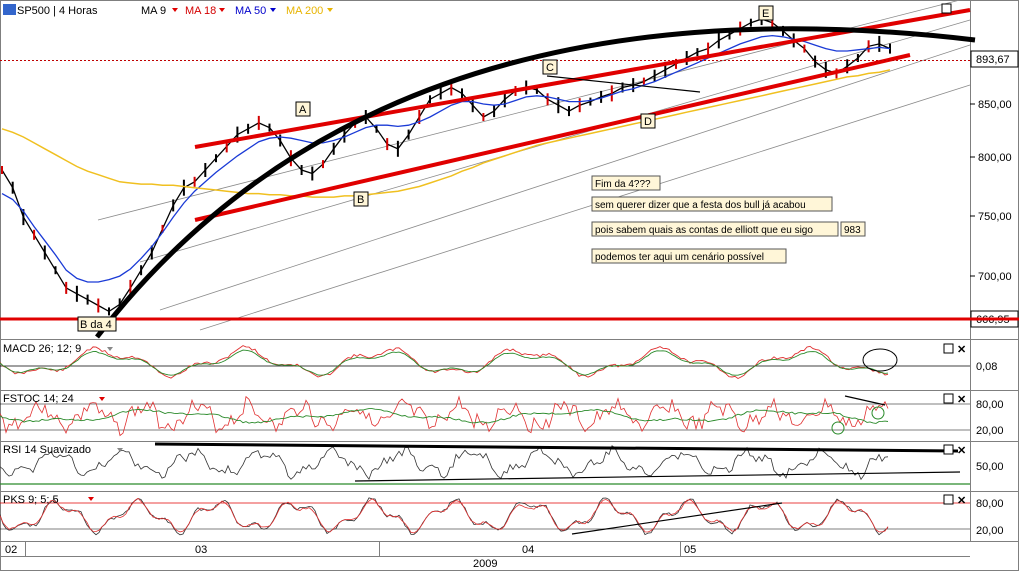  Describe the element at coordinates (948, 449) in the screenshot. I see `rsi-maximize-icon` at that location.